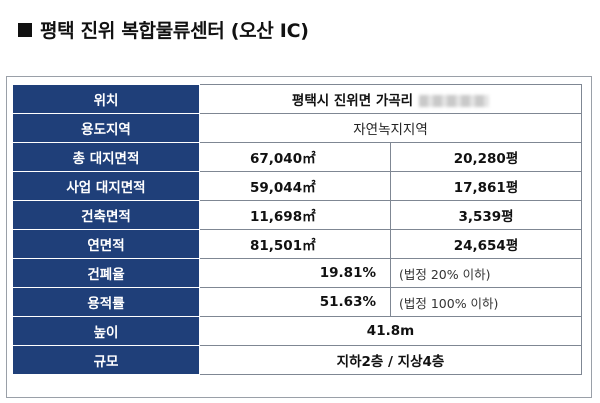  Describe the element at coordinates (486, 157) in the screenshot. I see `total-site-pyeong: 20,280평` at that location.